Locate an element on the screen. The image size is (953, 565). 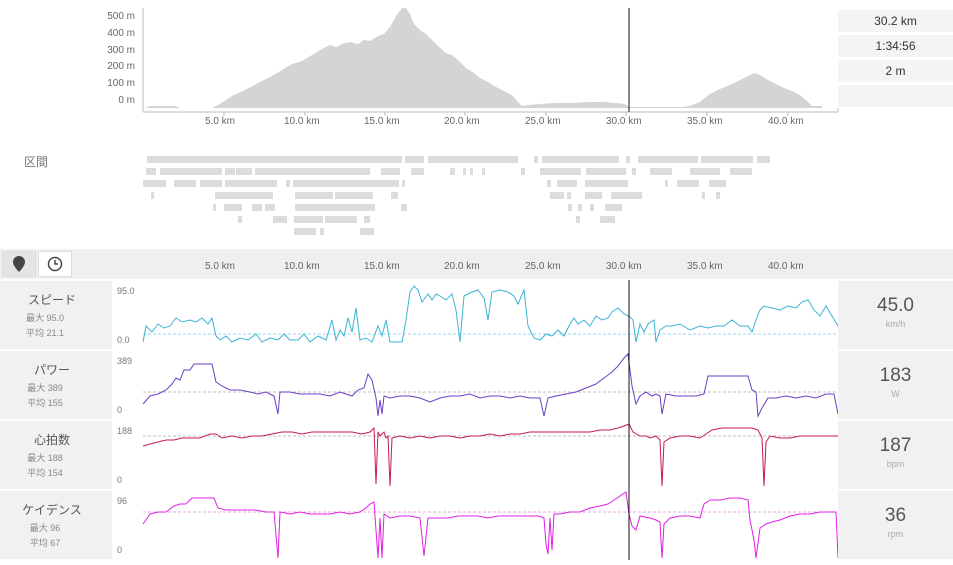
segments-label: 区間 is located at coordinates (36, 162).